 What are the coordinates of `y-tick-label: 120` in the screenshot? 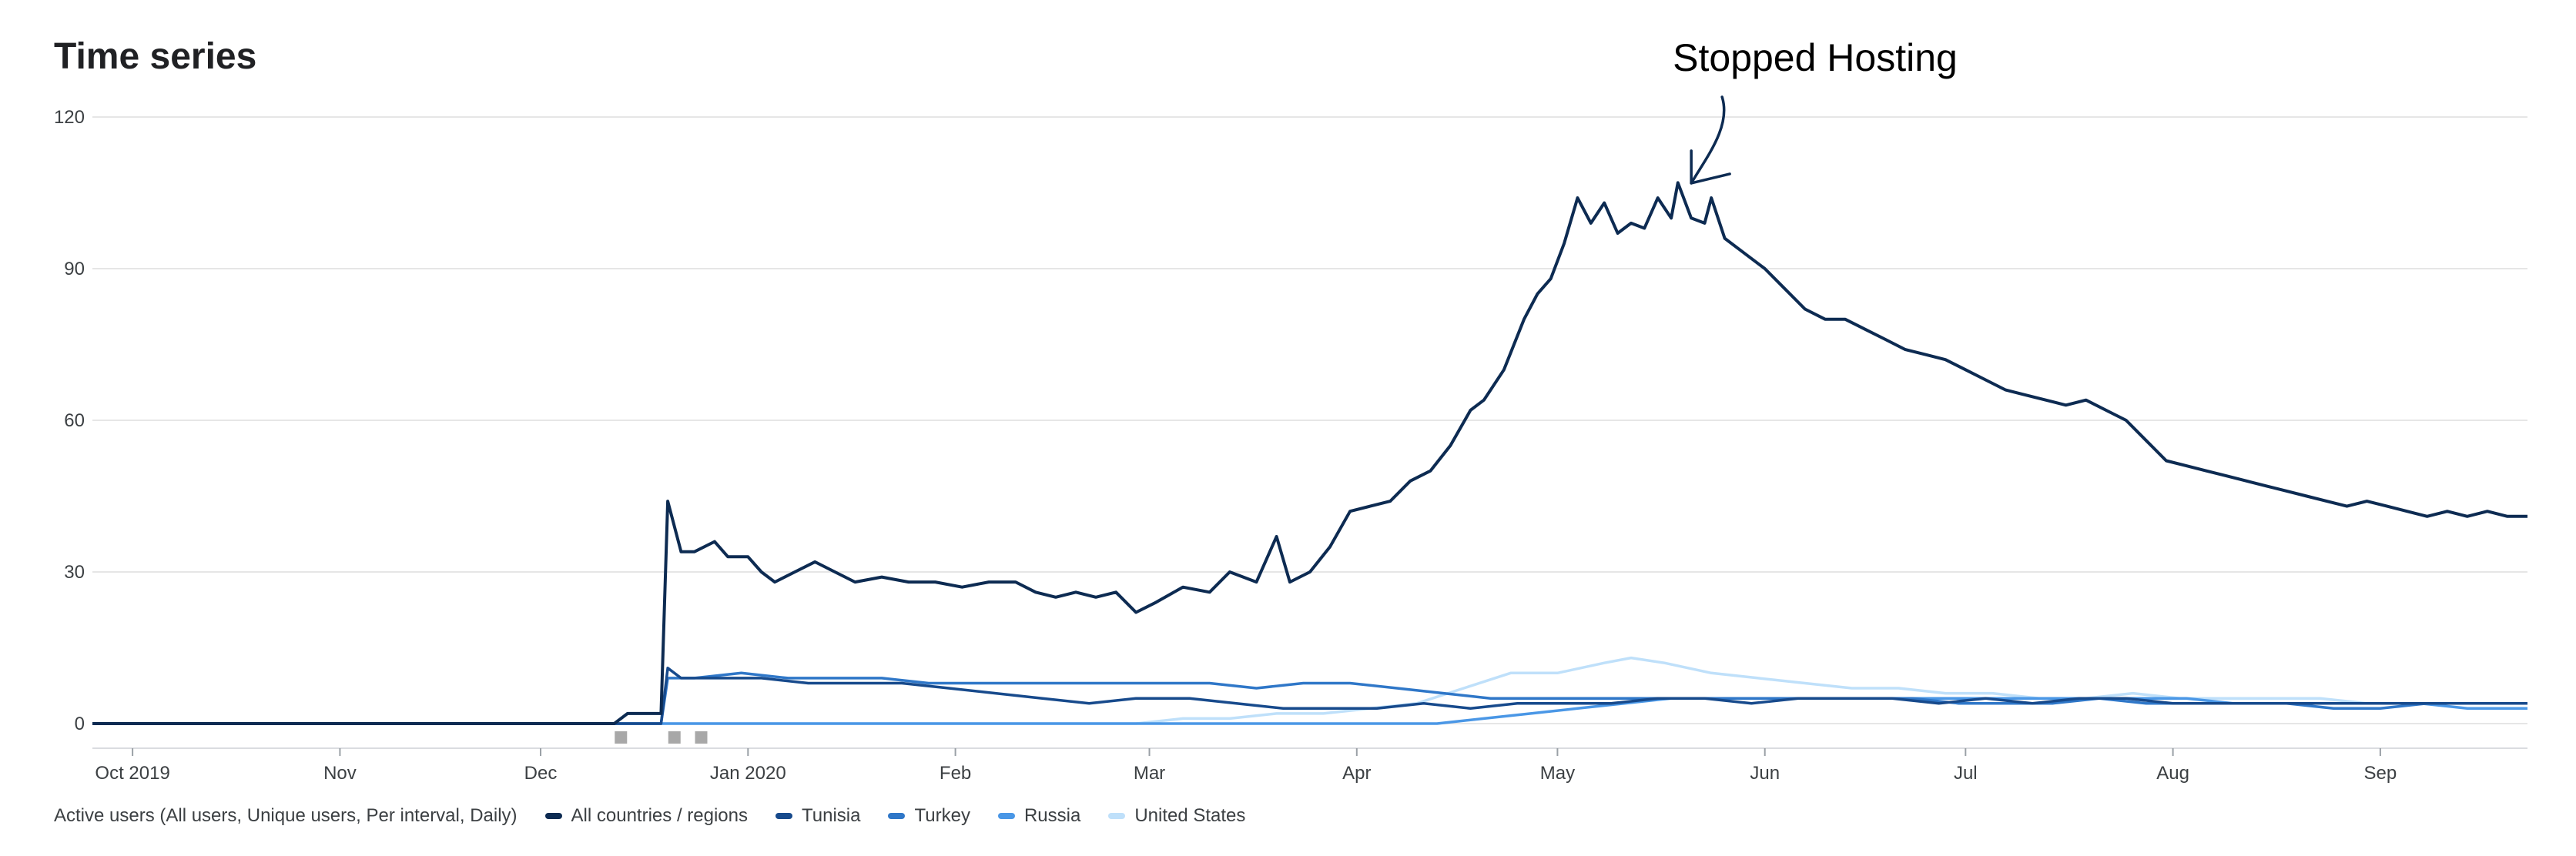 It's located at (69, 117).